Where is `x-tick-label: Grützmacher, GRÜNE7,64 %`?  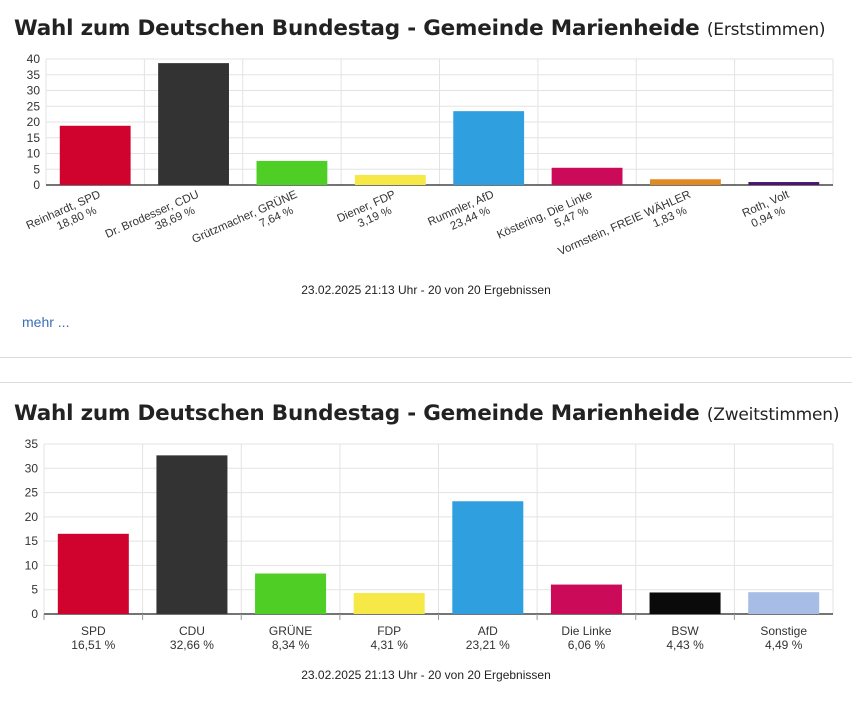
x-tick-label: Grützmacher, GRÜNE7,64 % is located at coordinates (247, 223).